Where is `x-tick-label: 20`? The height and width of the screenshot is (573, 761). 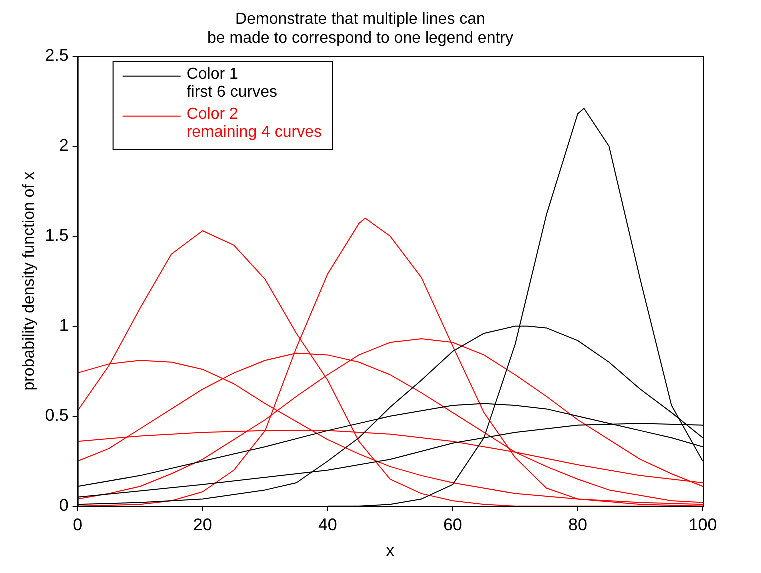 x-tick-label: 20 is located at coordinates (202, 524).